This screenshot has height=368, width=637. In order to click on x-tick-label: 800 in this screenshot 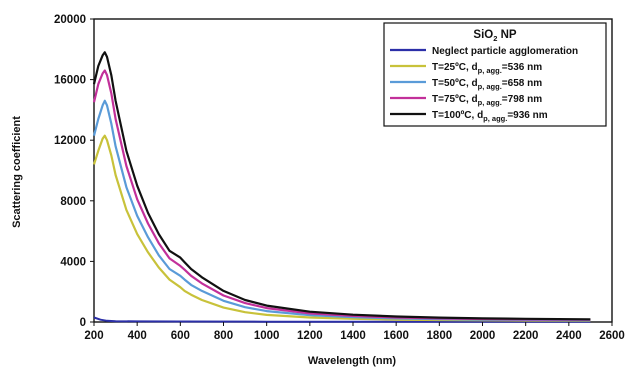, I will do `click(223, 336)`.